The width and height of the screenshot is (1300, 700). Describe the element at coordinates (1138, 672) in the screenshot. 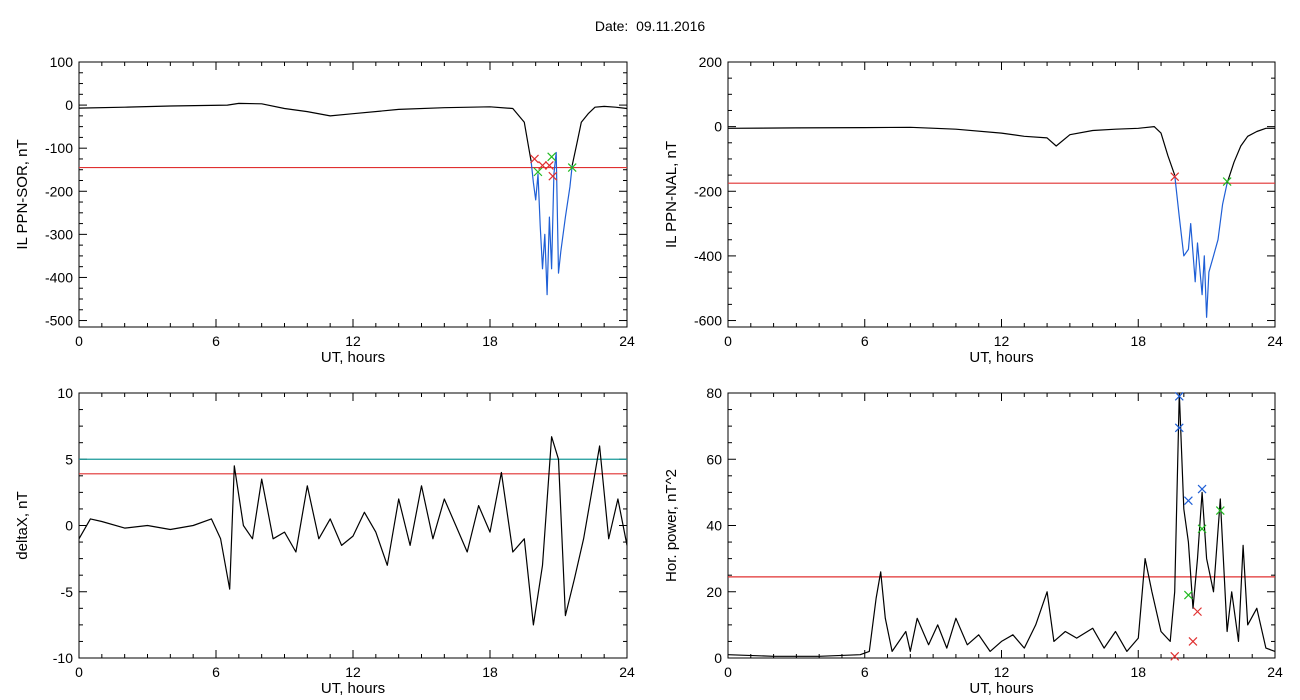

I see `chart-power-xtick-label: 18` at that location.